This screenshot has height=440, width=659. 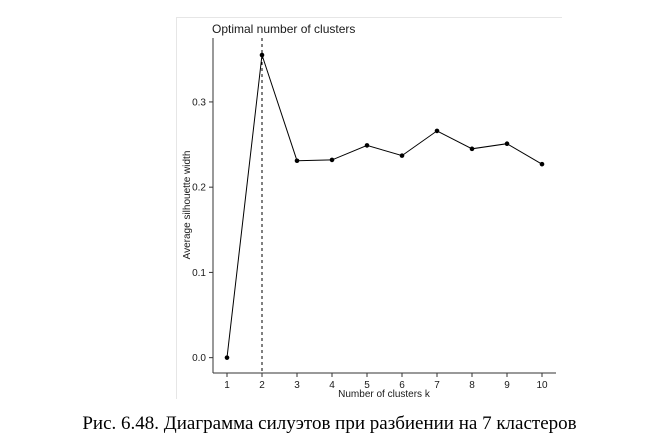 I want to click on y-tick-label: 0.0, so click(x=199, y=358).